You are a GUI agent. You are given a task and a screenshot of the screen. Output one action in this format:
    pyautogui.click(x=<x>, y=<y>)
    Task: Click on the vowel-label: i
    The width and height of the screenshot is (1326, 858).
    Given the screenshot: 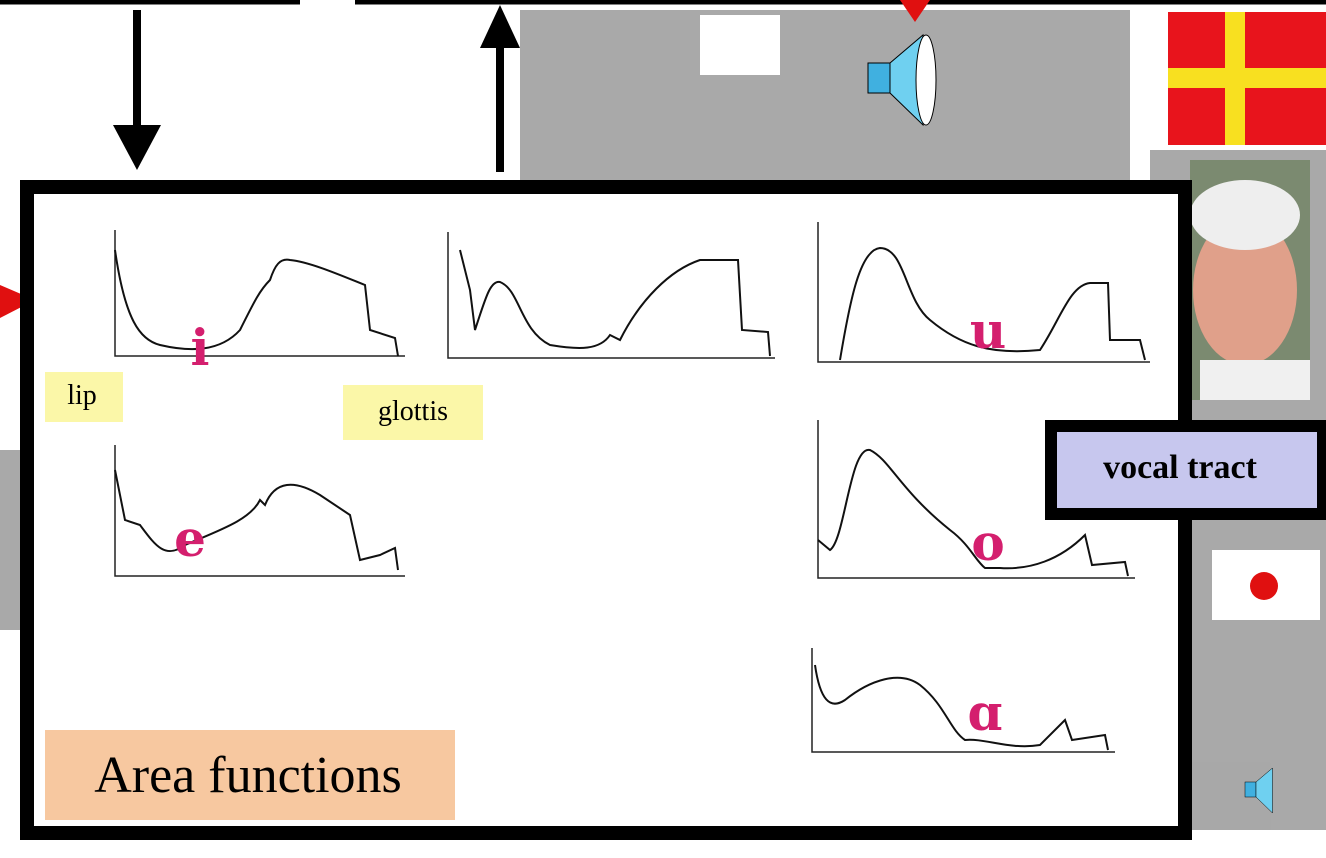 What is the action you would take?
    pyautogui.click(x=200, y=347)
    